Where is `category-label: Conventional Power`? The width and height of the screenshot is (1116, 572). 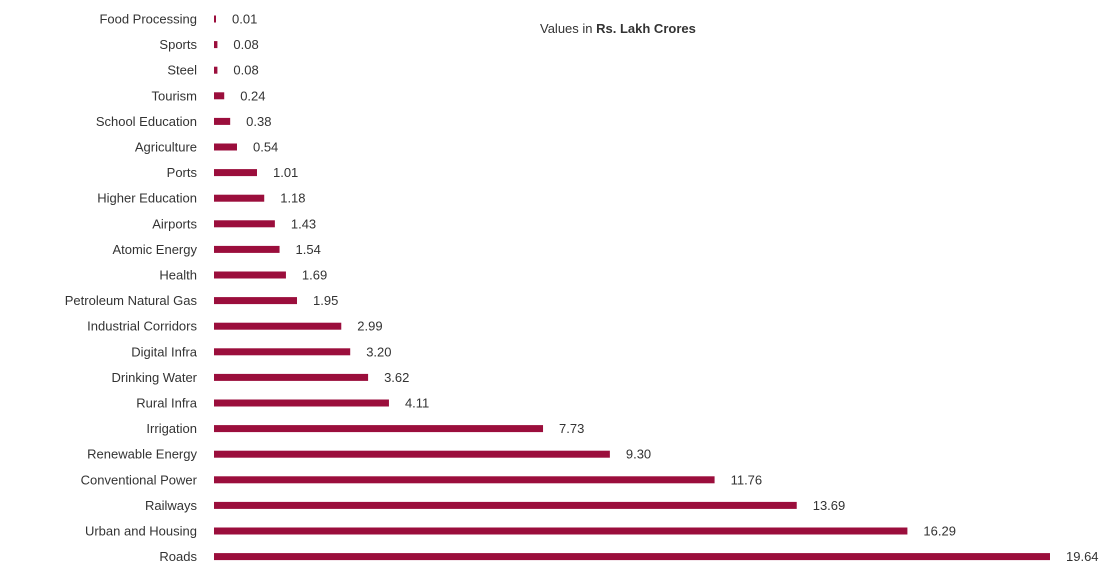
category-label: Conventional Power is located at coordinates (139, 479).